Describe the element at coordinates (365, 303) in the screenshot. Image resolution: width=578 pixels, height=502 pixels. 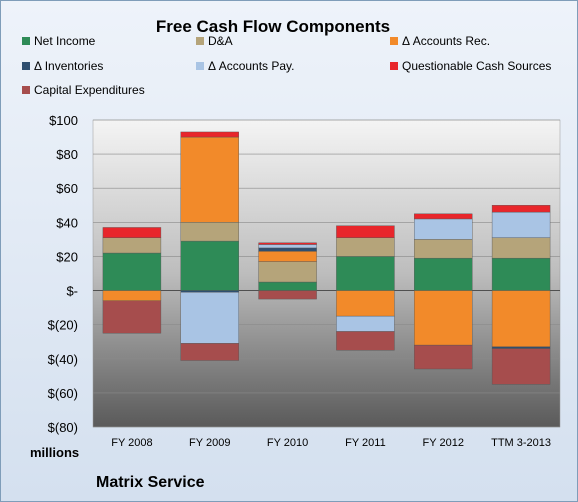
I see `bar-accounts-rec-fy-2011` at that location.